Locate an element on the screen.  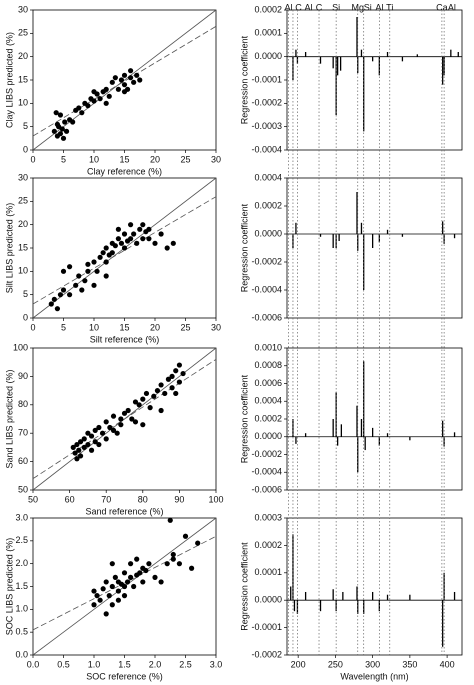
x-tick-label: 0.0 is located at coordinates (33, 664).